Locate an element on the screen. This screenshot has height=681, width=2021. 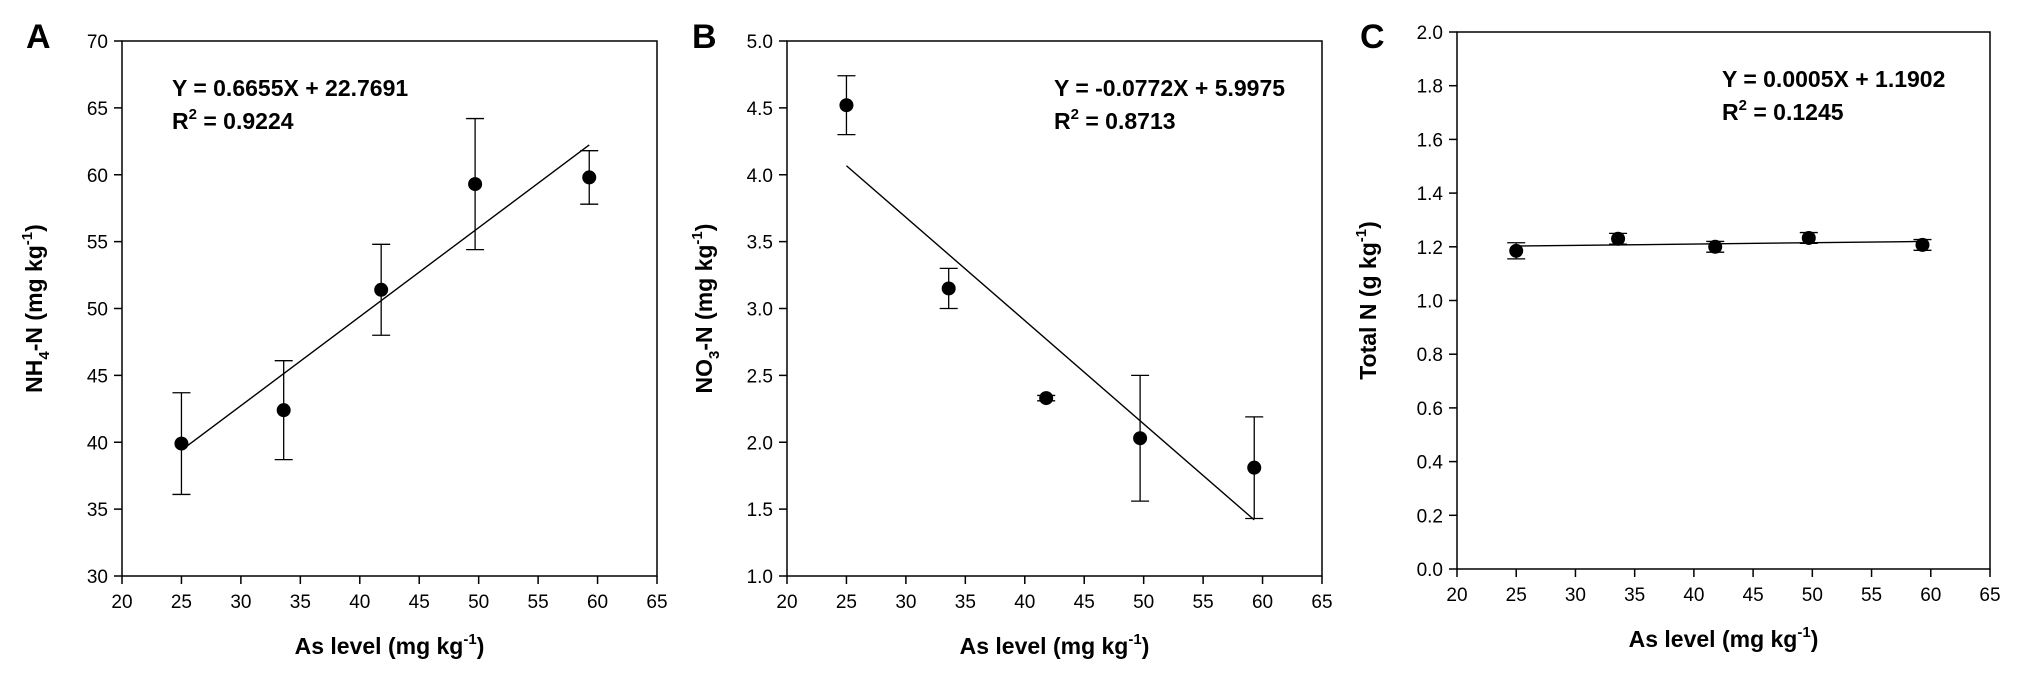
y-tick-label: 65 is located at coordinates (97, 109).